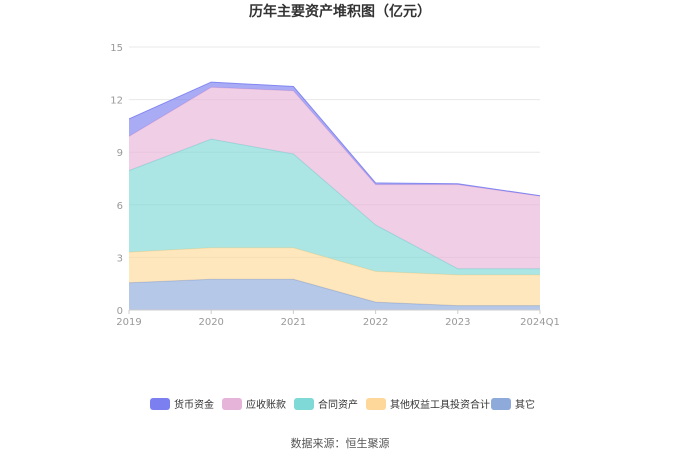 The height and width of the screenshot is (460, 680). What do you see at coordinates (338, 318) in the screenshot?
I see `x-axis: 2019 2020 2021 2022 2023 2024Q1` at bounding box center [338, 318].